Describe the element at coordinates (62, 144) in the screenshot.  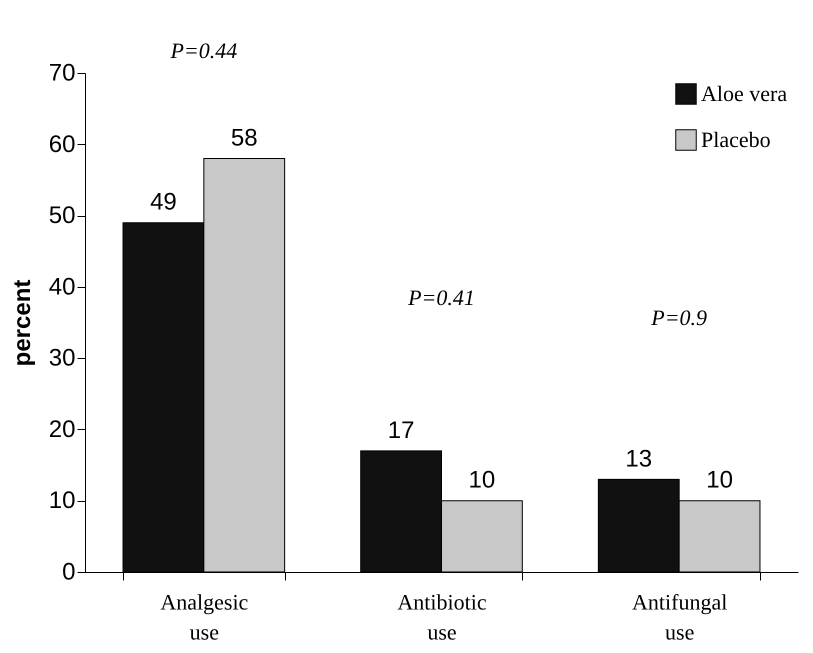
I see `y-tick-label: 60` at that location.